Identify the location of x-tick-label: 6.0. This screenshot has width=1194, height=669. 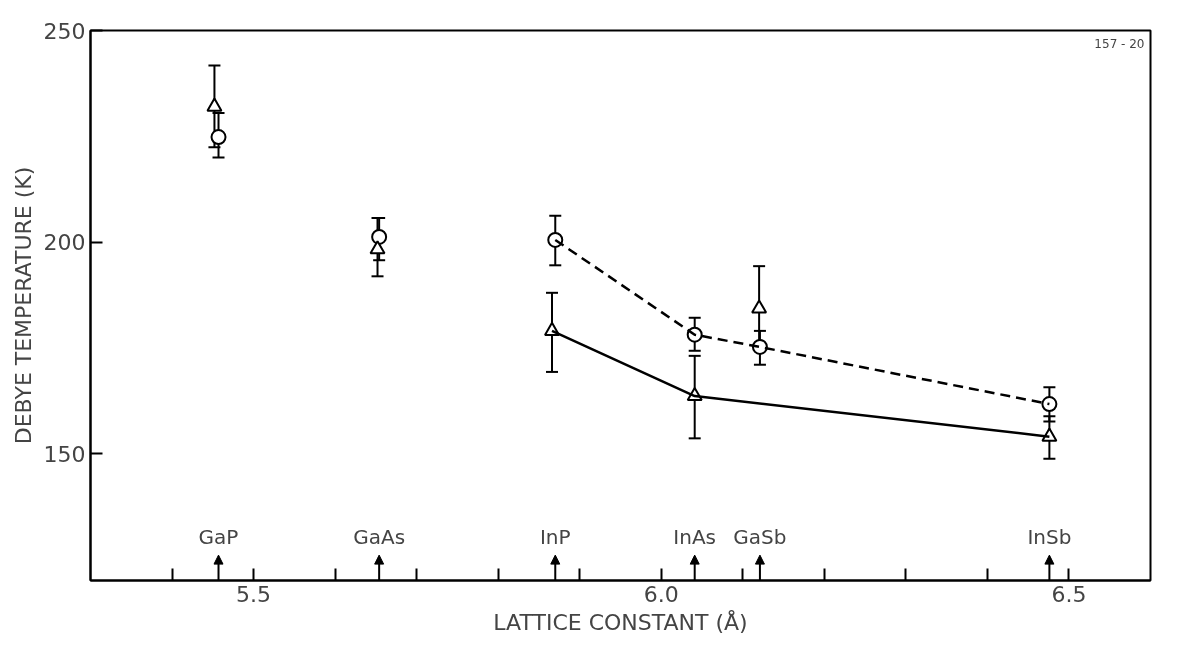
(661, 594).